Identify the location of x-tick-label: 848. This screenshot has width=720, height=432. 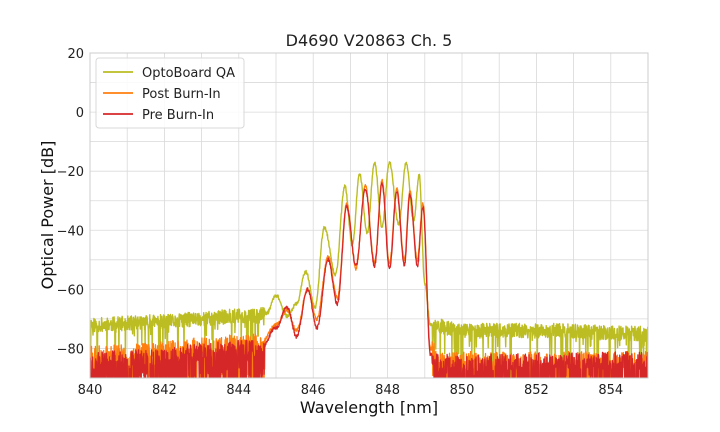
(387, 390).